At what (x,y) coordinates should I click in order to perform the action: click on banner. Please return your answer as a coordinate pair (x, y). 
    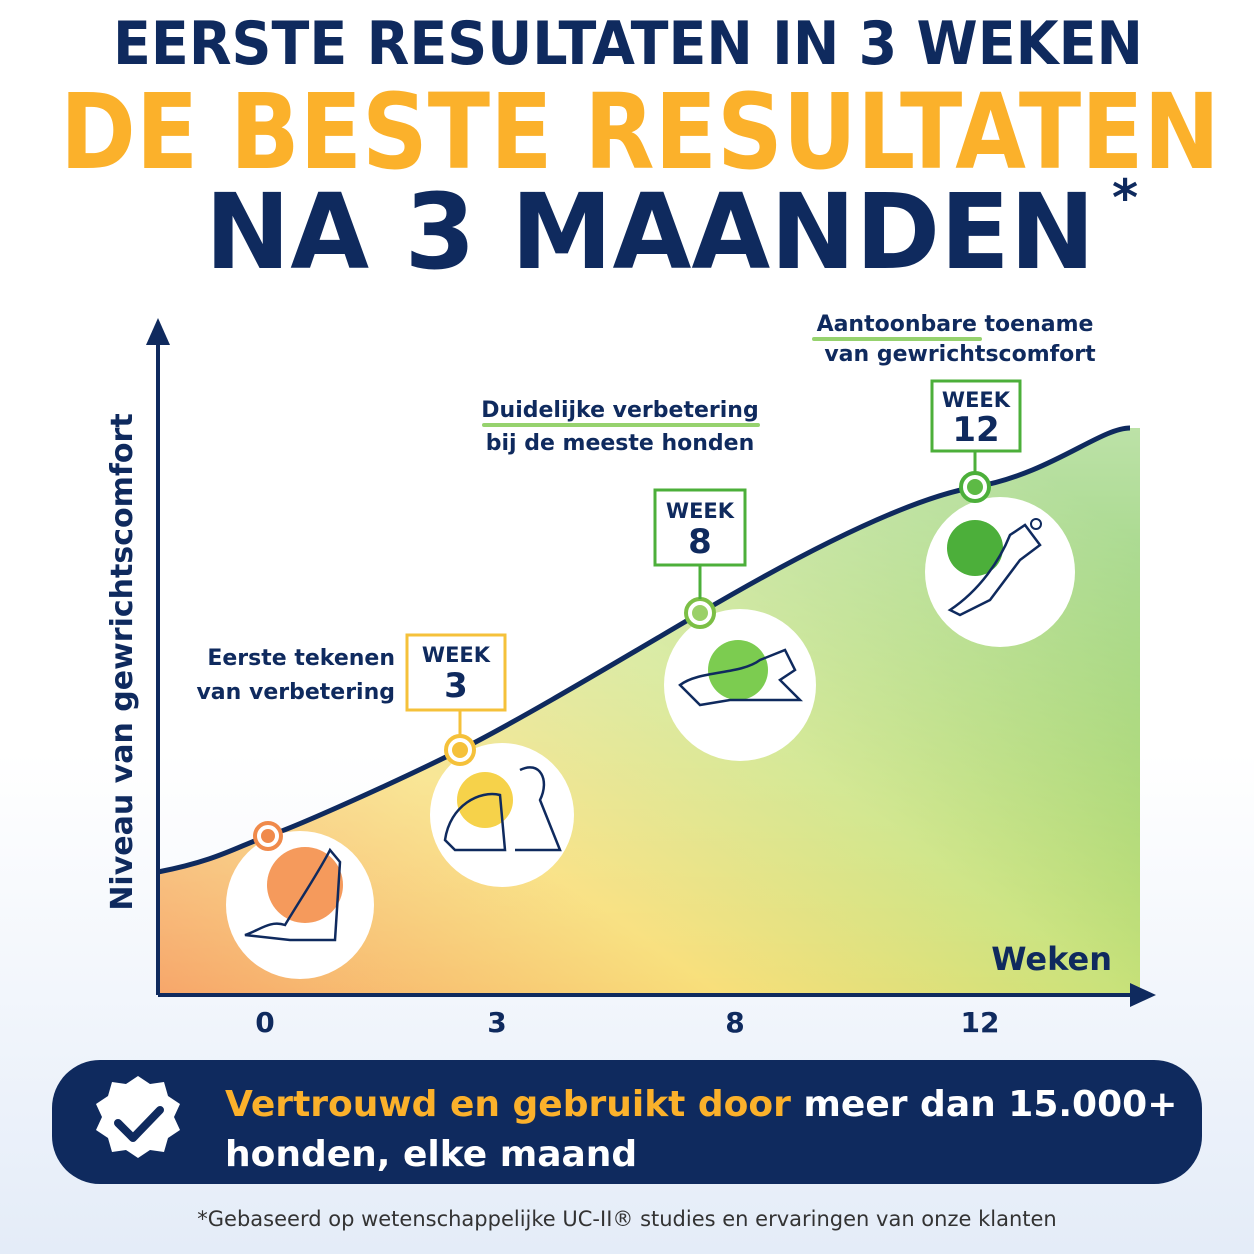
    Looking at the image, I should click on (627, 1122).